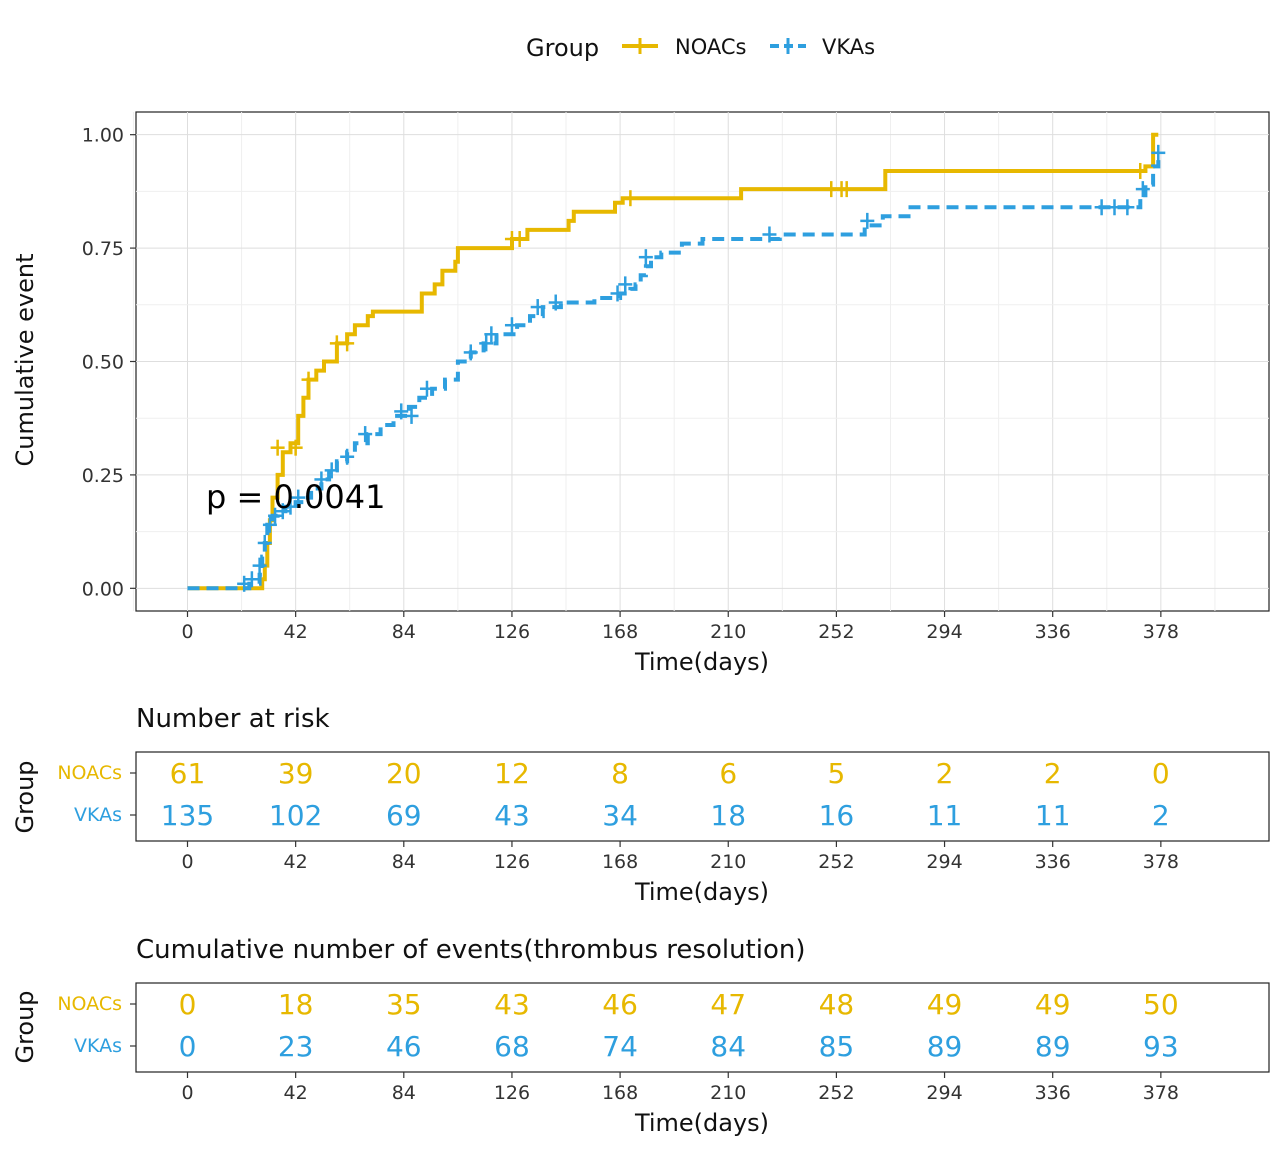 The image size is (1282, 1152). What do you see at coordinates (620, 773) in the screenshot?
I see `table-cell: 8` at bounding box center [620, 773].